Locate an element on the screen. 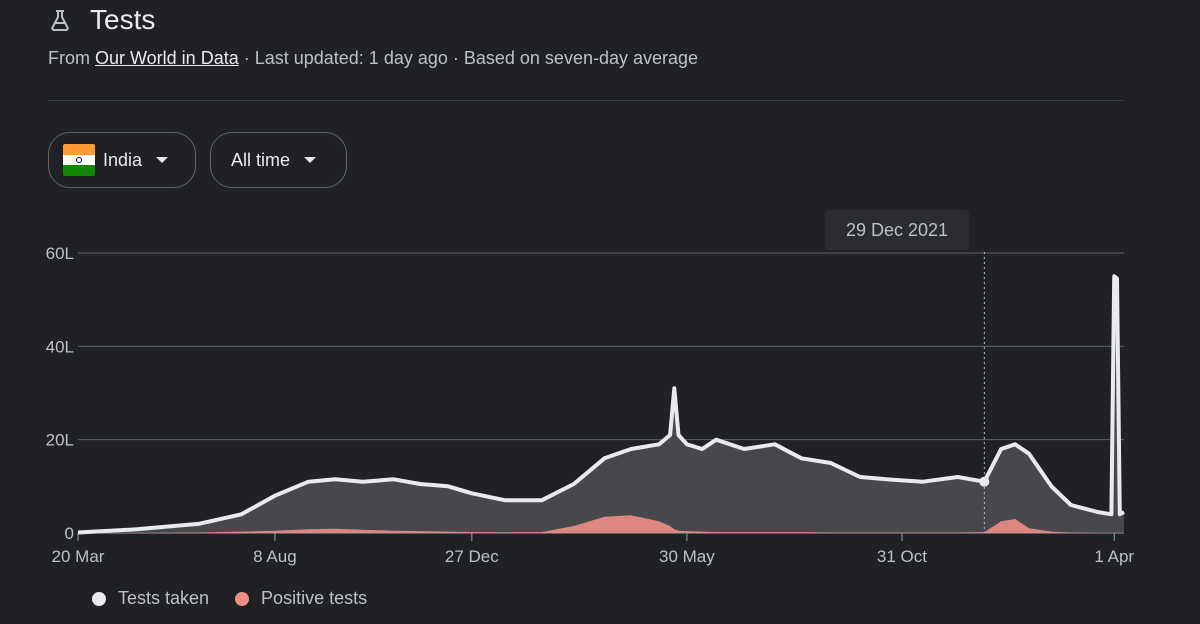 This screenshot has height=624, width=1200. divider is located at coordinates (586, 100).